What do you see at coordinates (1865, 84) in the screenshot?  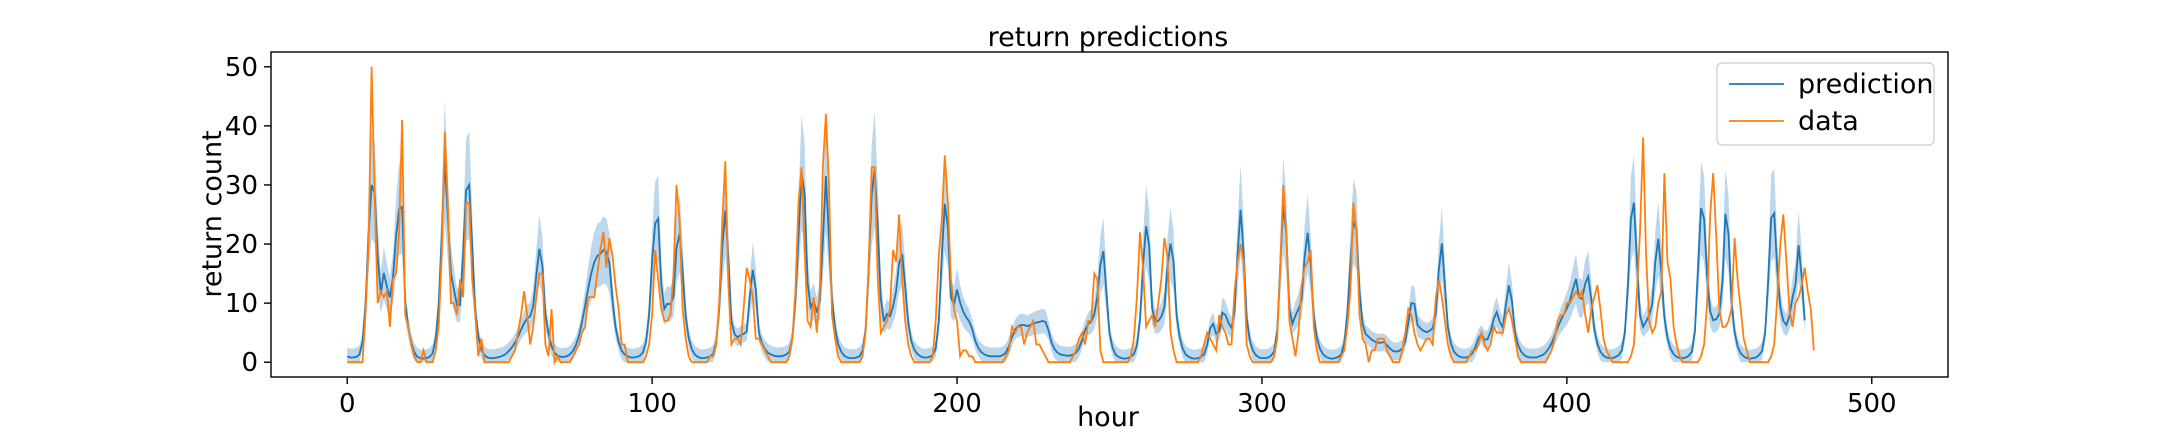 I see `legend-label-prediction: prediction` at bounding box center [1865, 84].